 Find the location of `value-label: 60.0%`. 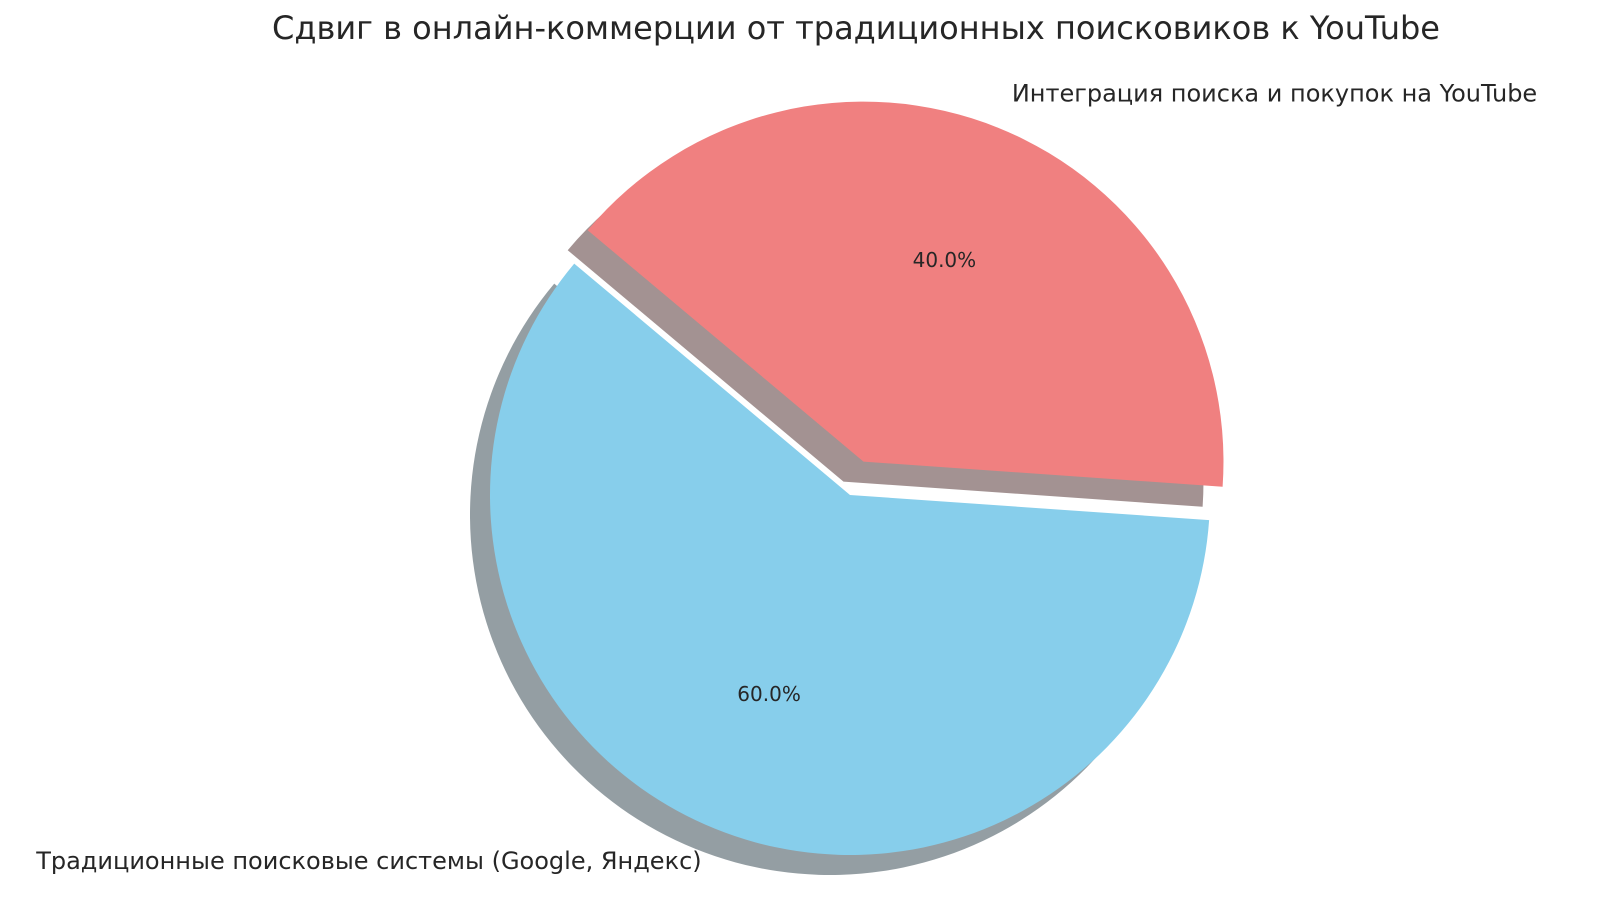

value-label: 60.0% is located at coordinates (769, 694).